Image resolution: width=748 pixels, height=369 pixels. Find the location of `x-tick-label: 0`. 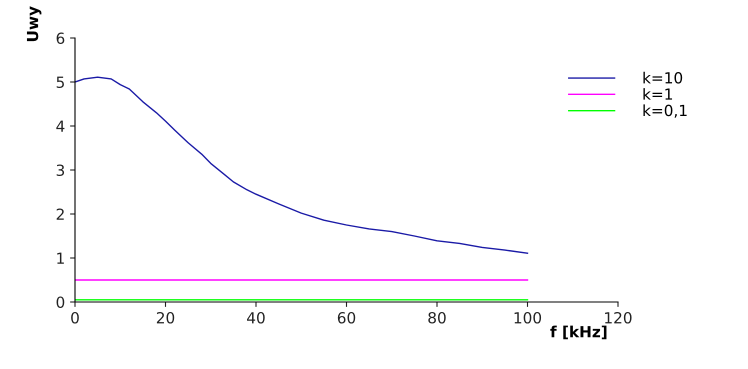

x-tick-label: 0 is located at coordinates (75, 318).